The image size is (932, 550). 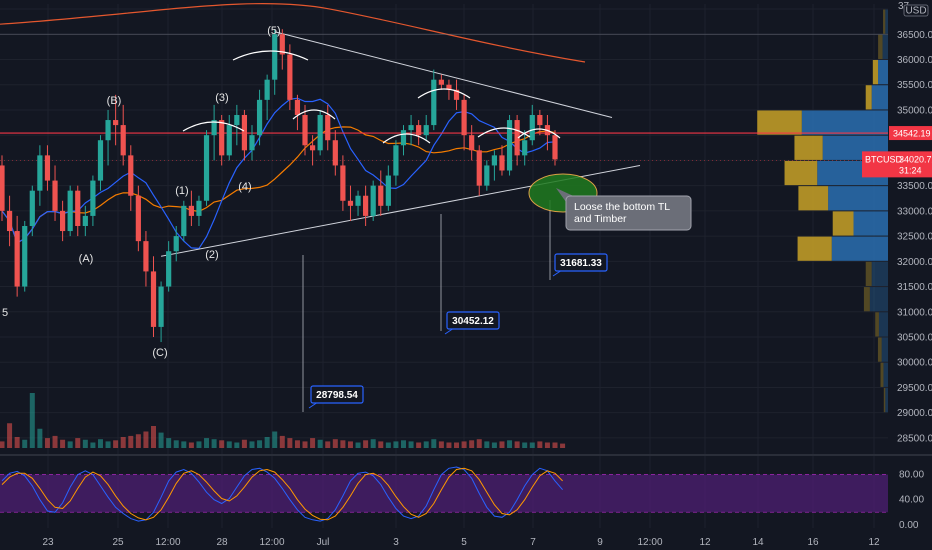 I want to click on price-tick: 29500.00, so click(x=914, y=388).